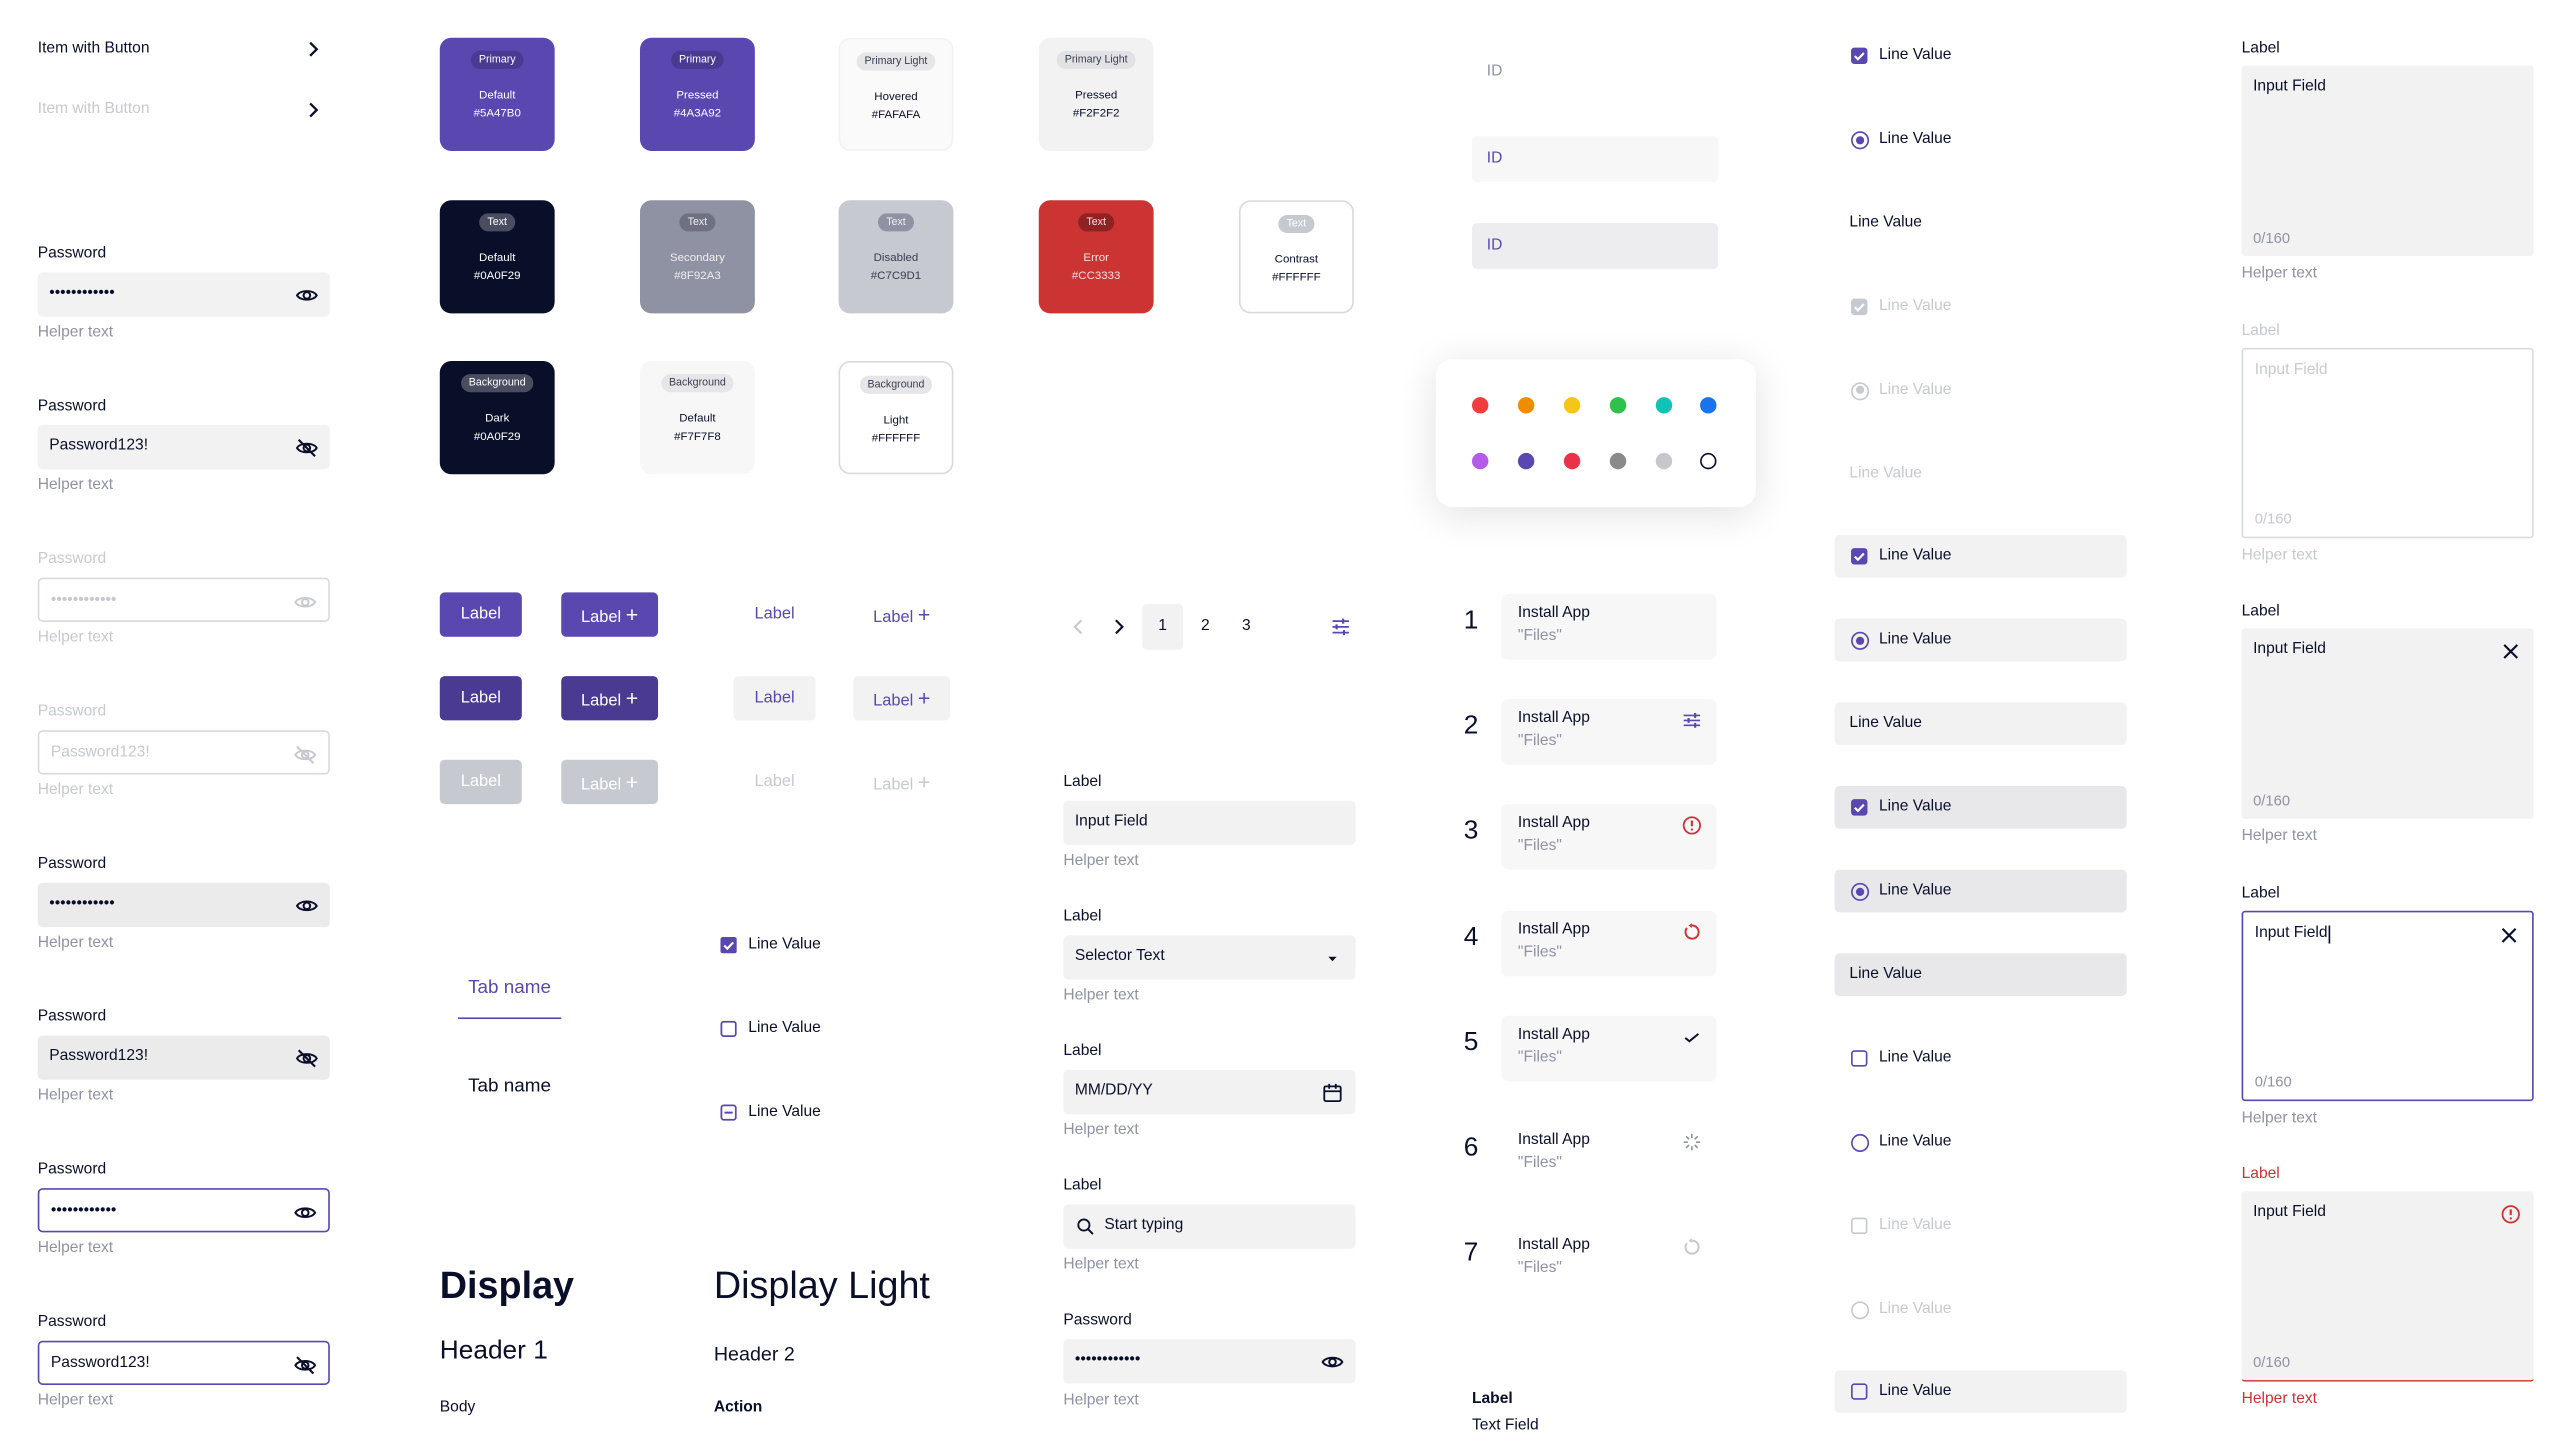  What do you see at coordinates (183, 752) in the screenshot?
I see `password-field-disabled: Password123!` at bounding box center [183, 752].